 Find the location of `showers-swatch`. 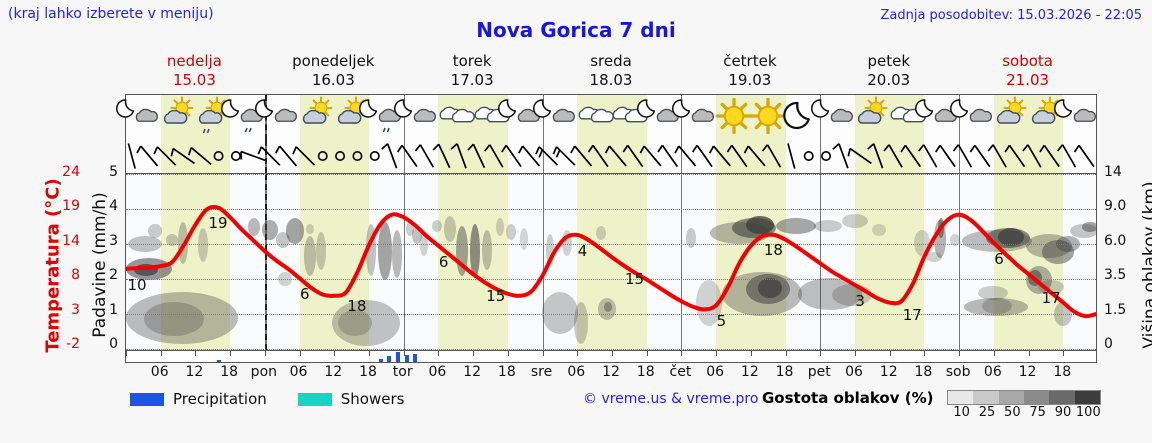

showers-swatch is located at coordinates (314, 399).